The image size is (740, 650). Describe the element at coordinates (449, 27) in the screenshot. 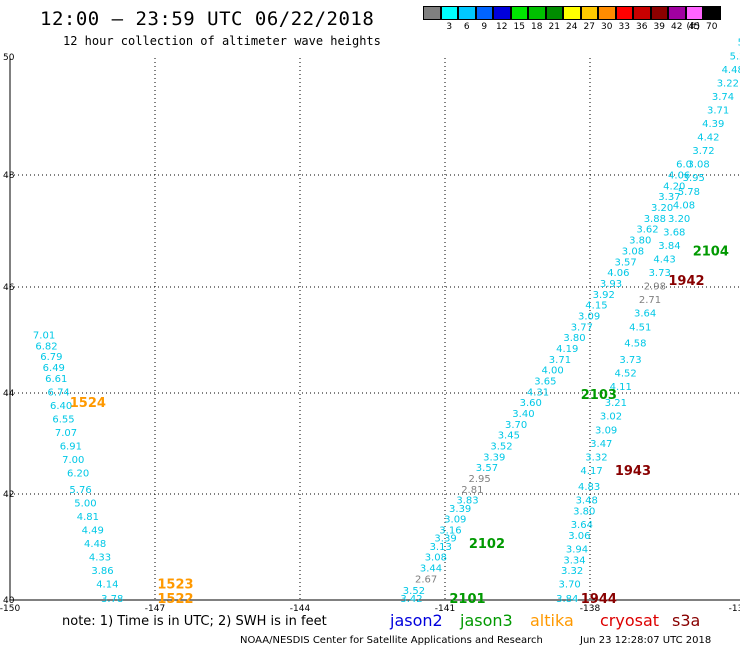

I see `color-scale-label: 3` at that location.